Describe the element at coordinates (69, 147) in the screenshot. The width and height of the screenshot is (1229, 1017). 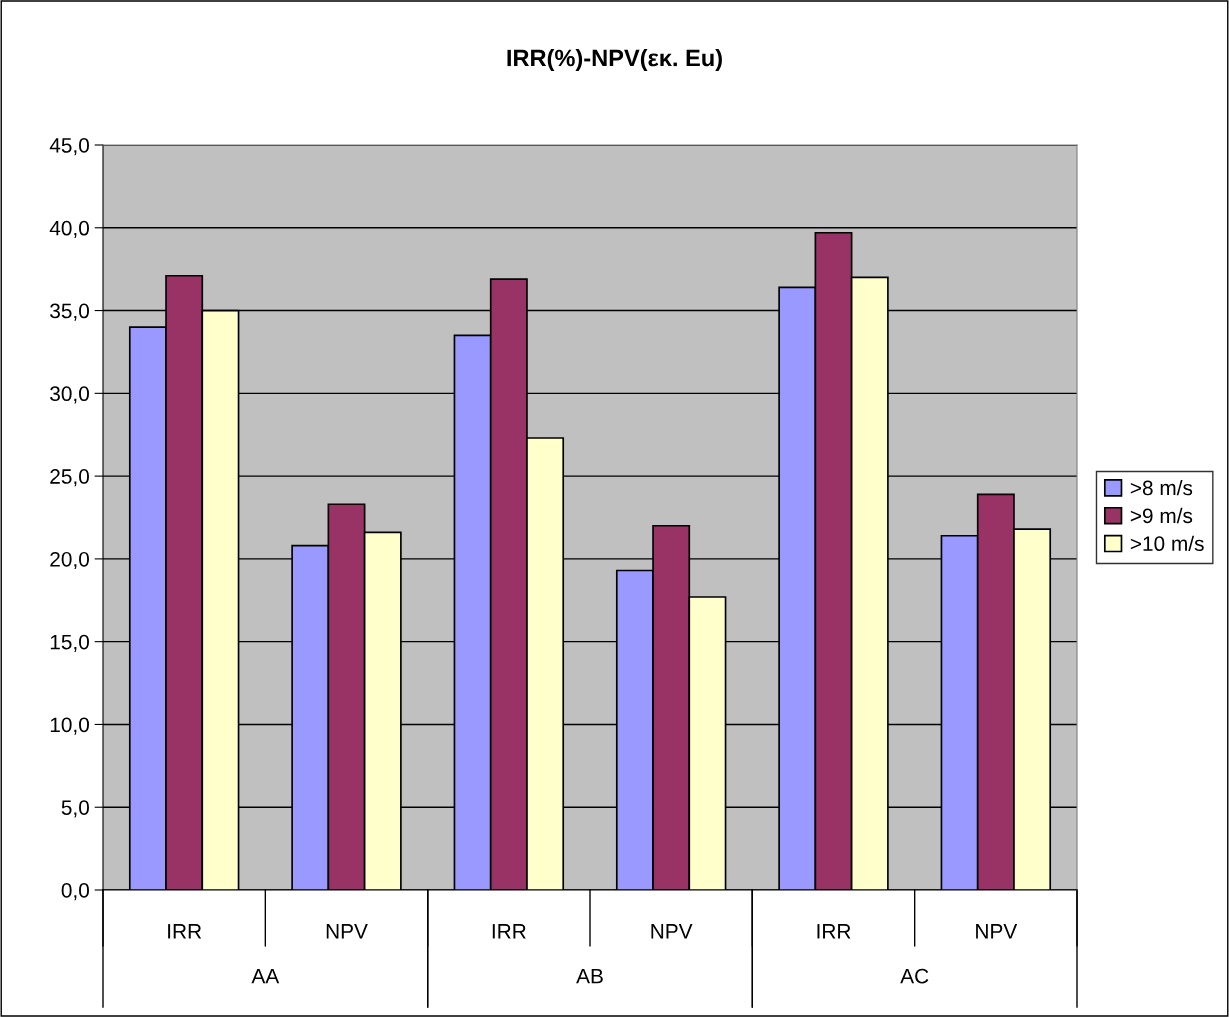
I see `y-tick-label: 45,0` at that location.